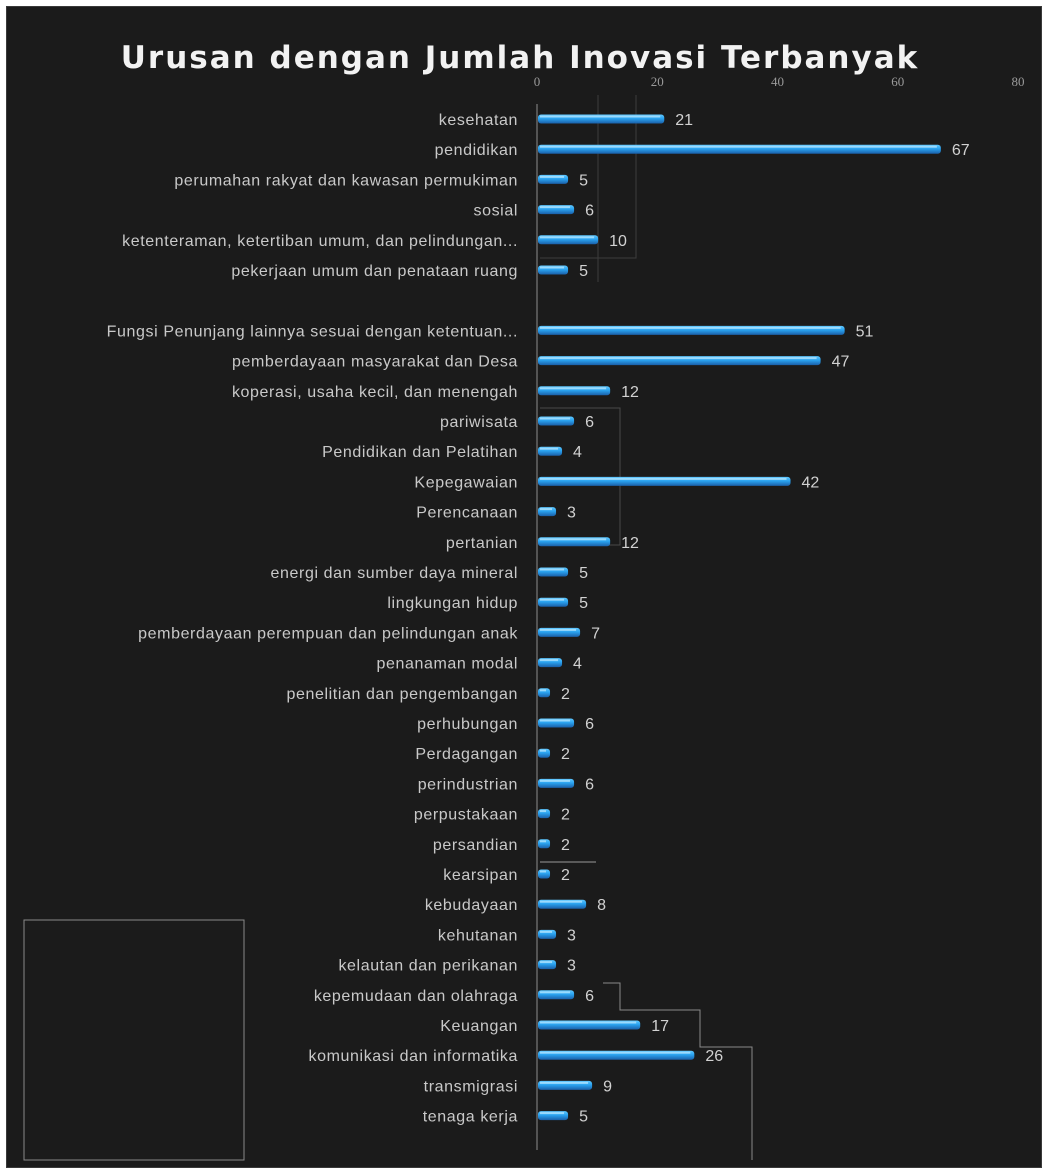 Image resolution: width=1045 pixels, height=1174 pixels. What do you see at coordinates (479, 1026) in the screenshot?
I see `category-label: Keuangan` at bounding box center [479, 1026].